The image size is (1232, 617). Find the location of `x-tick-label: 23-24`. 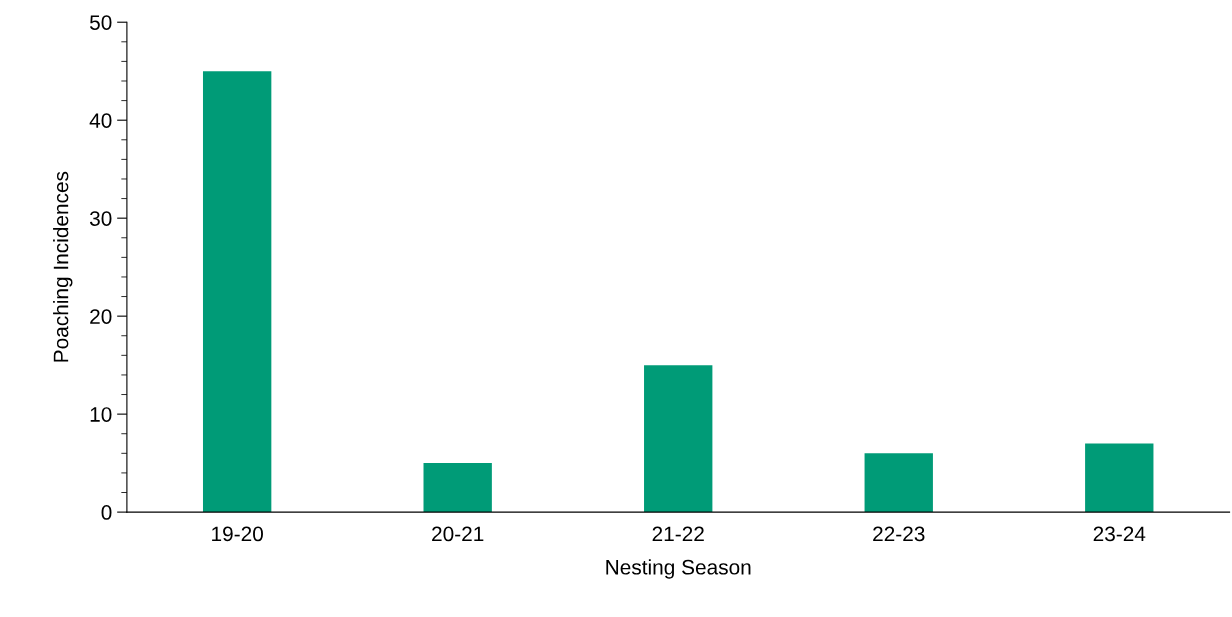

x-tick-label: 23-24 is located at coordinates (1119, 534).